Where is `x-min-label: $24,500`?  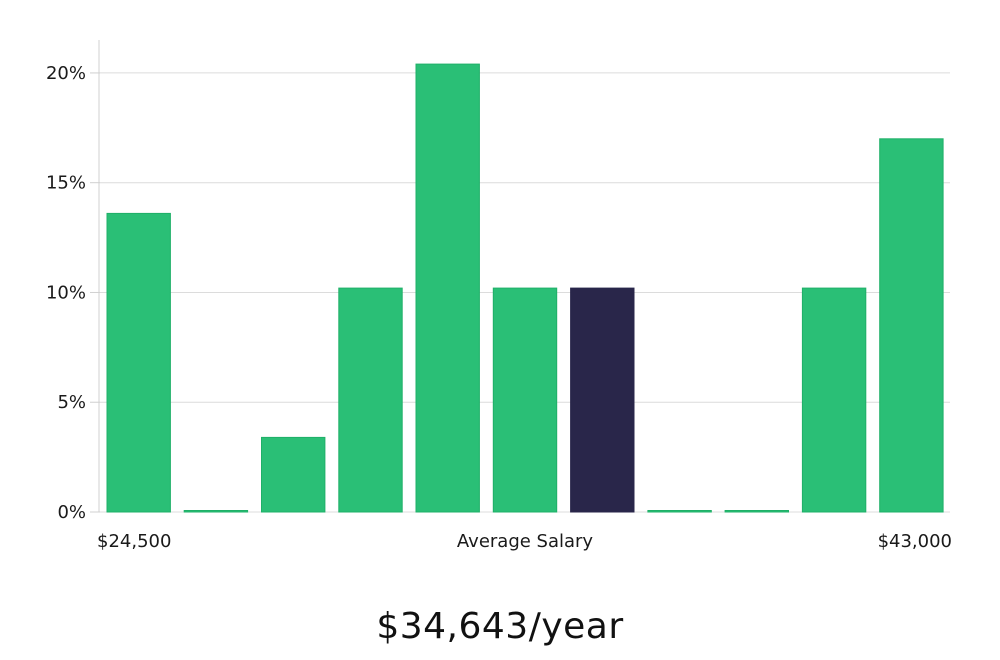
x-min-label: $24,500 is located at coordinates (134, 541).